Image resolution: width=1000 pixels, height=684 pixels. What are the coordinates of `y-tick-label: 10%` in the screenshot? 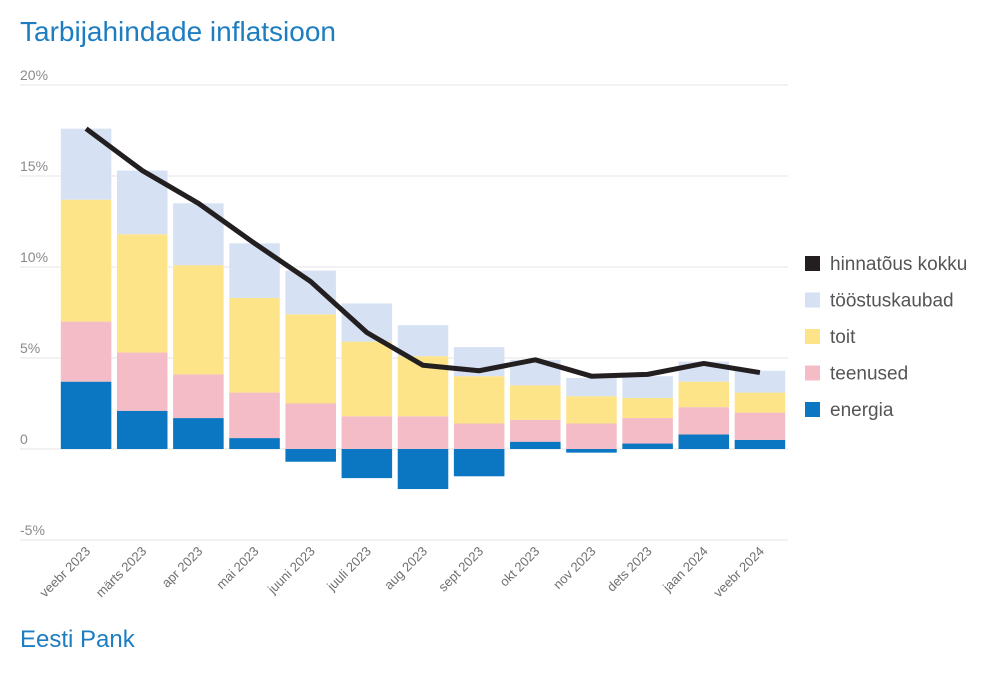 It's located at (34, 257).